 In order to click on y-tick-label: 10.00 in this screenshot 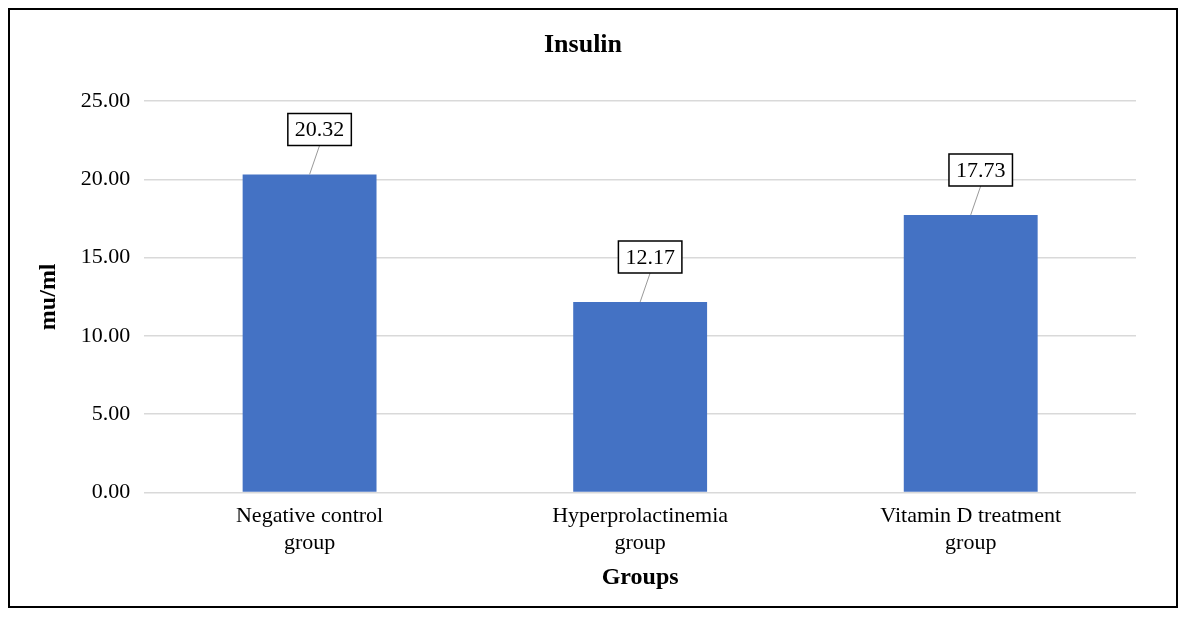, I will do `click(105, 334)`.